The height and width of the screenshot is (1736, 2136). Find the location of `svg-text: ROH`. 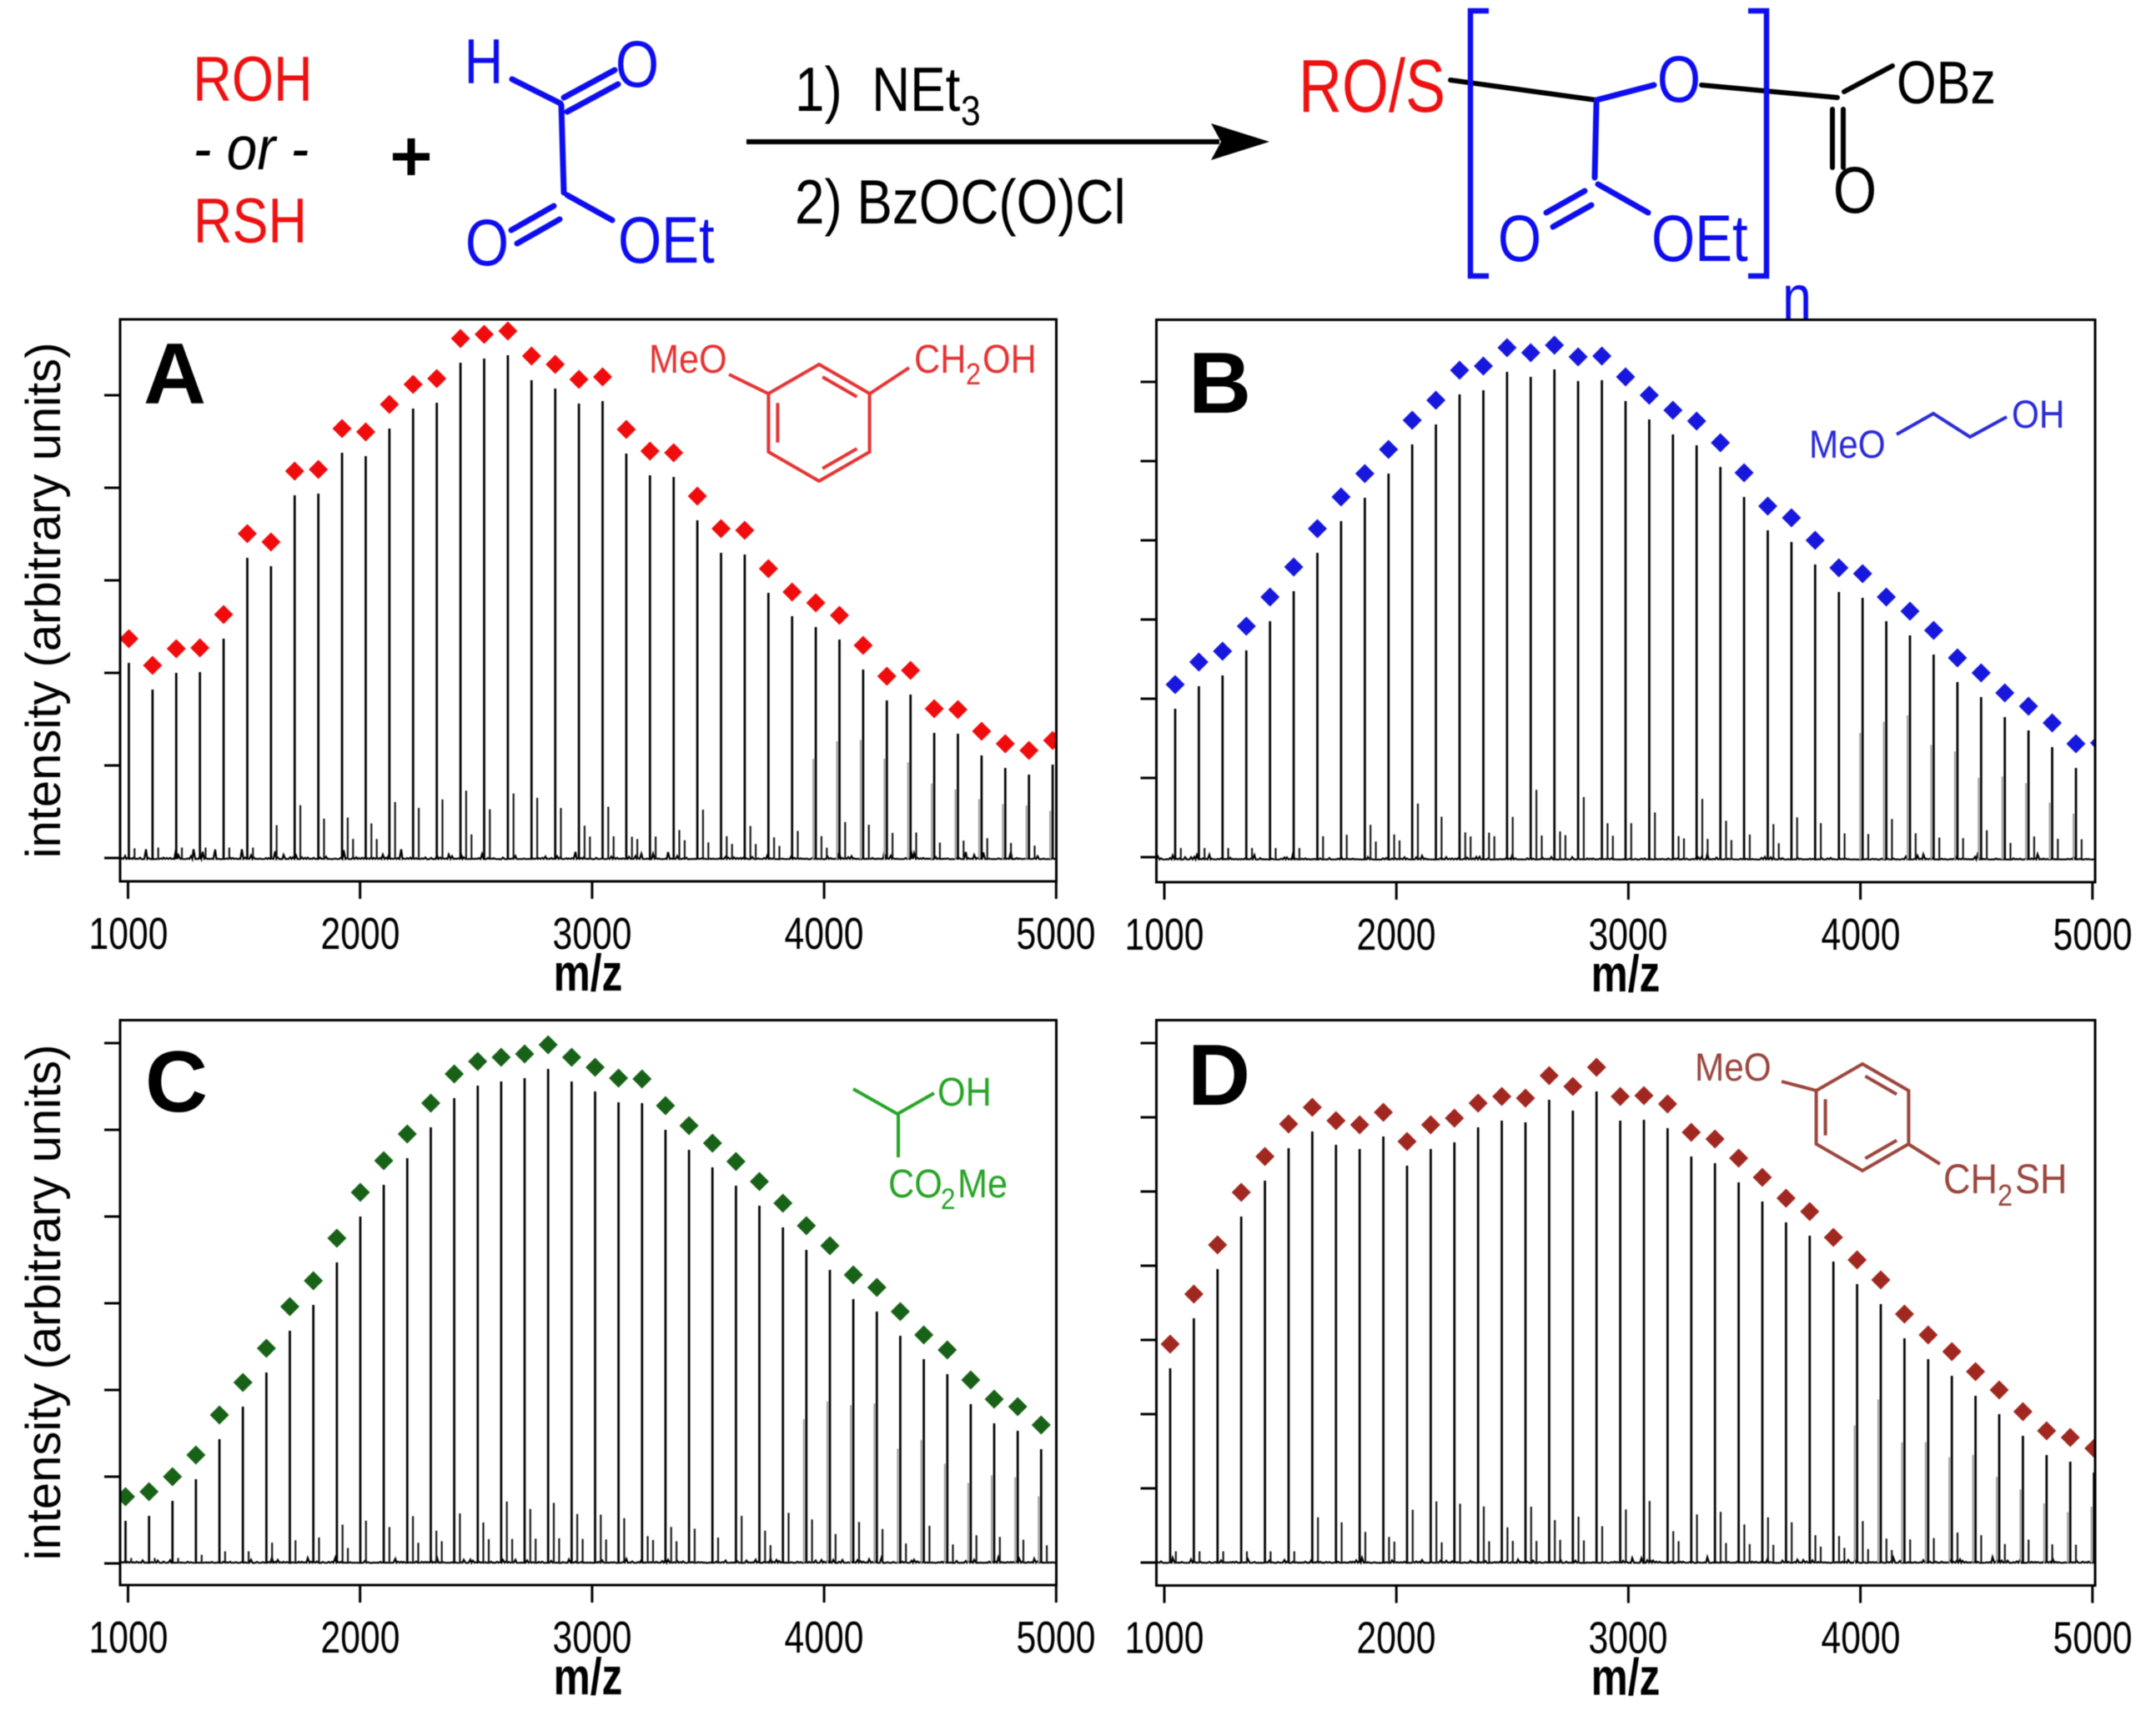

svg-text: ROH is located at coordinates (253, 79).